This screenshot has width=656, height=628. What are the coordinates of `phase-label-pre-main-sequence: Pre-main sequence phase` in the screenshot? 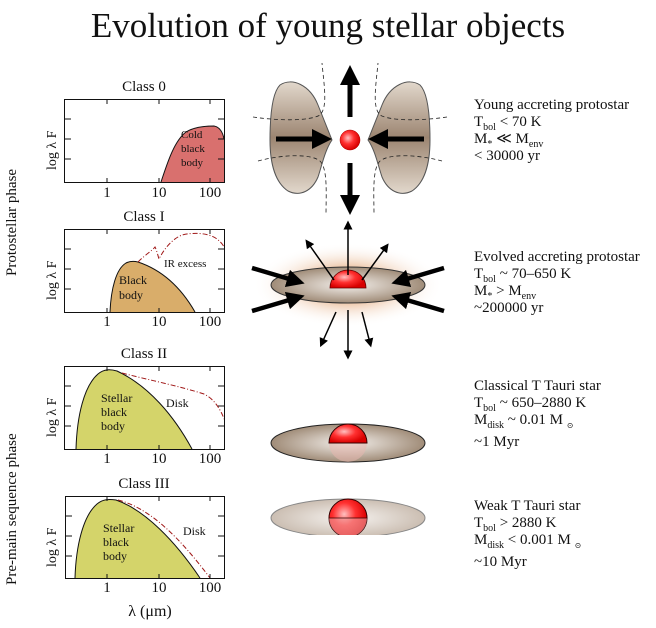 It's located at (12, 509).